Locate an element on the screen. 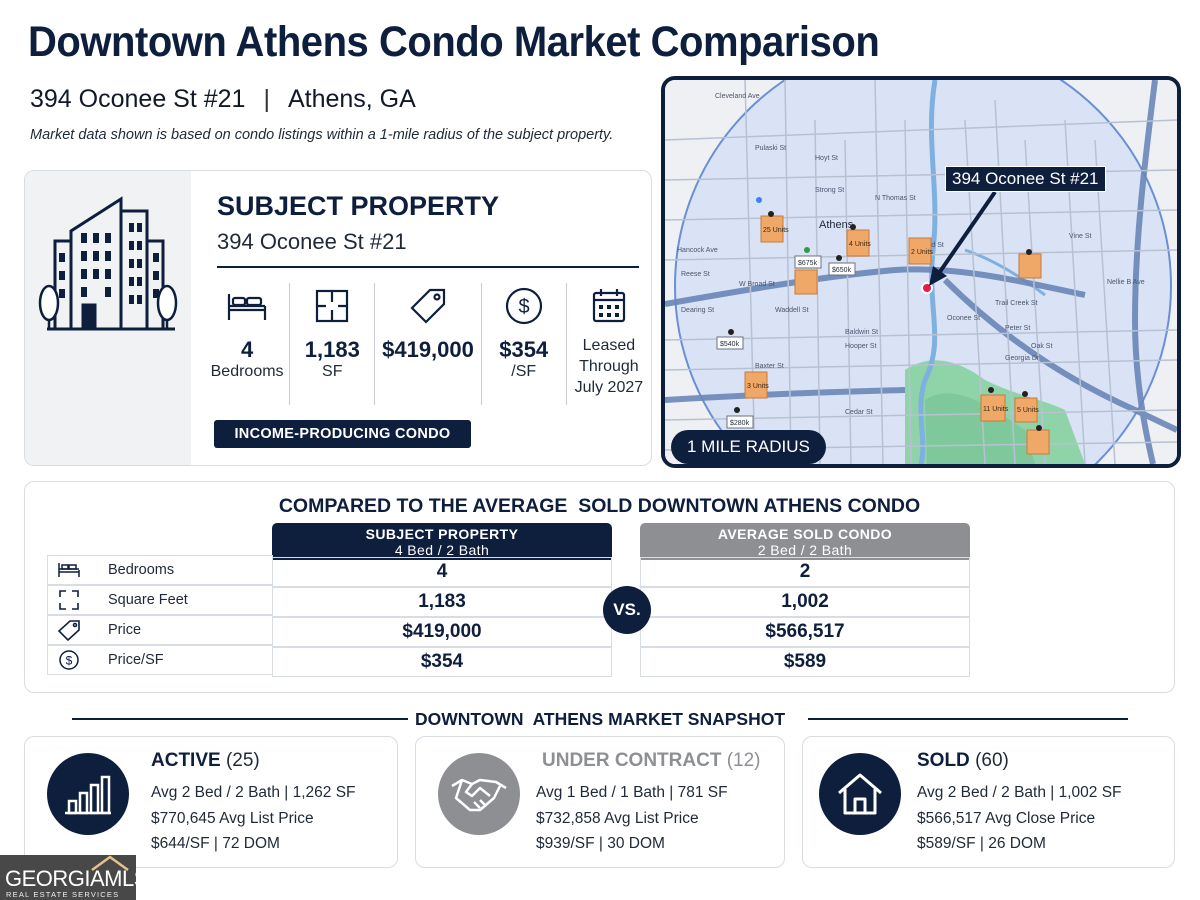 The image size is (1200, 900). map-street-label: Baldwin St is located at coordinates (861, 332).